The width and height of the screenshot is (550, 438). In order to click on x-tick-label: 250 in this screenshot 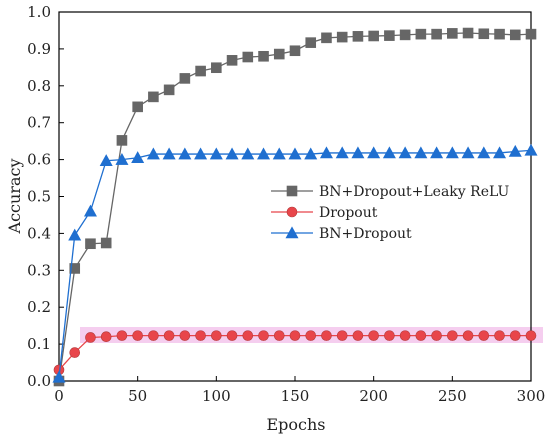, I will do `click(452, 396)`.